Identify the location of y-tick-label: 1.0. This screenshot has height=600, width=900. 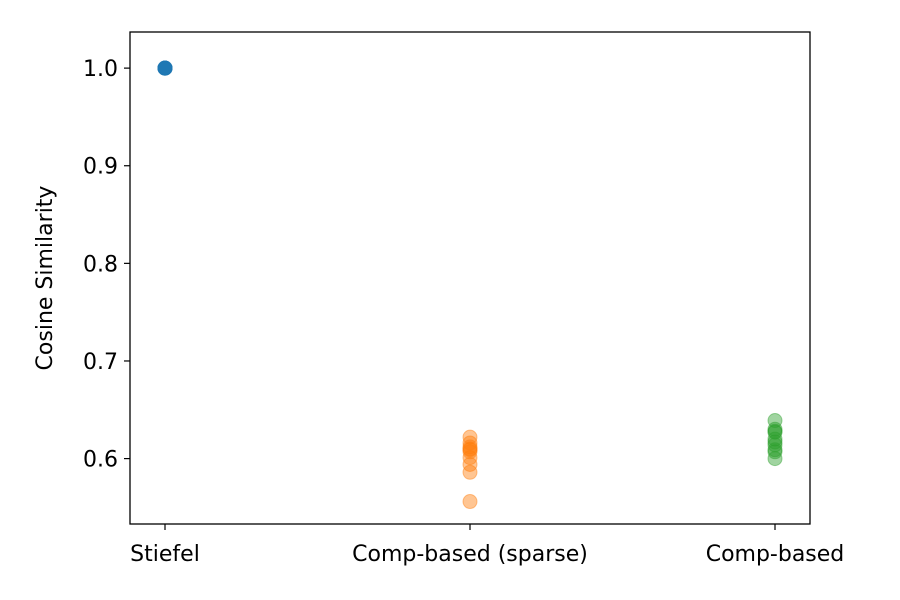
(100, 69).